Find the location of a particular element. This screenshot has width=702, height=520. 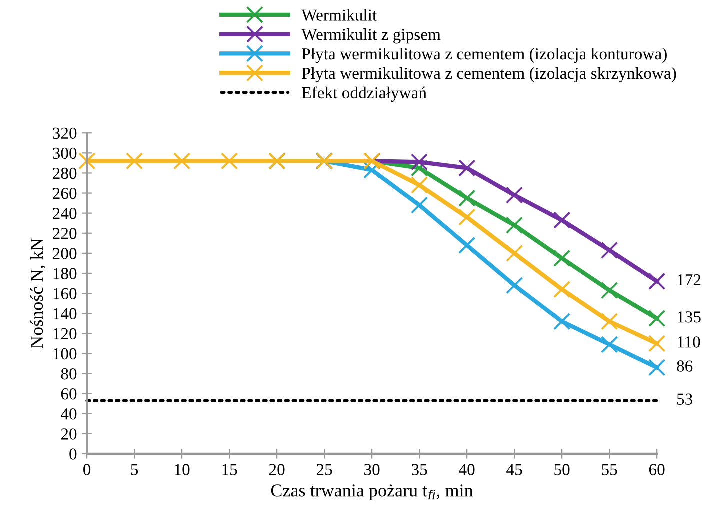

legend-label: Płyta wermikulitowa z cementem (izolacja konturowa) is located at coordinates (484, 56).